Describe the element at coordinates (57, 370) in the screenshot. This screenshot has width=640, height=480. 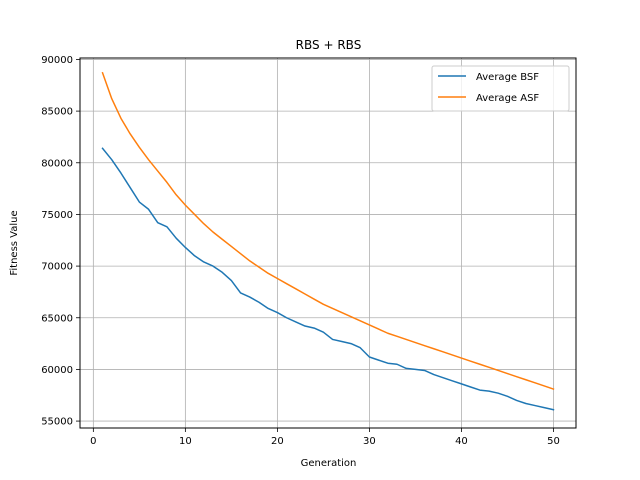
I see `y-tick-label: 60000` at that location.